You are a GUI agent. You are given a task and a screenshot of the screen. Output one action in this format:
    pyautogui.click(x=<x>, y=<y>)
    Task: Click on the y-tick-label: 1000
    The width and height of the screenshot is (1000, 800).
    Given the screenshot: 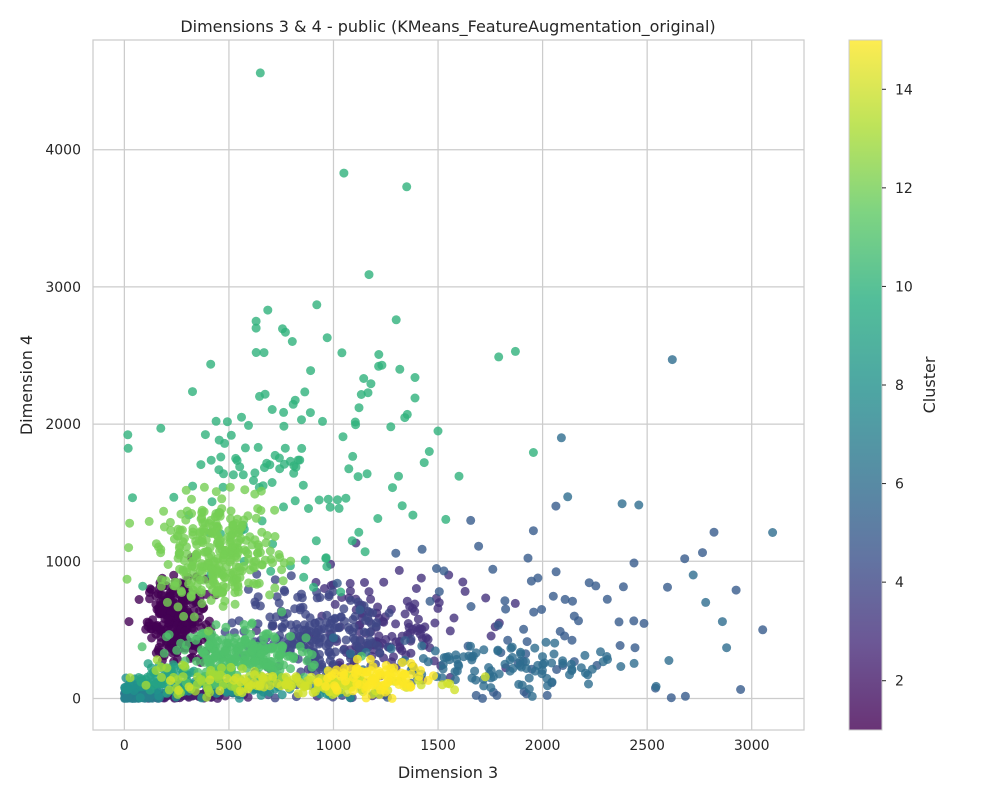 What is the action you would take?
    pyautogui.click(x=63, y=562)
    